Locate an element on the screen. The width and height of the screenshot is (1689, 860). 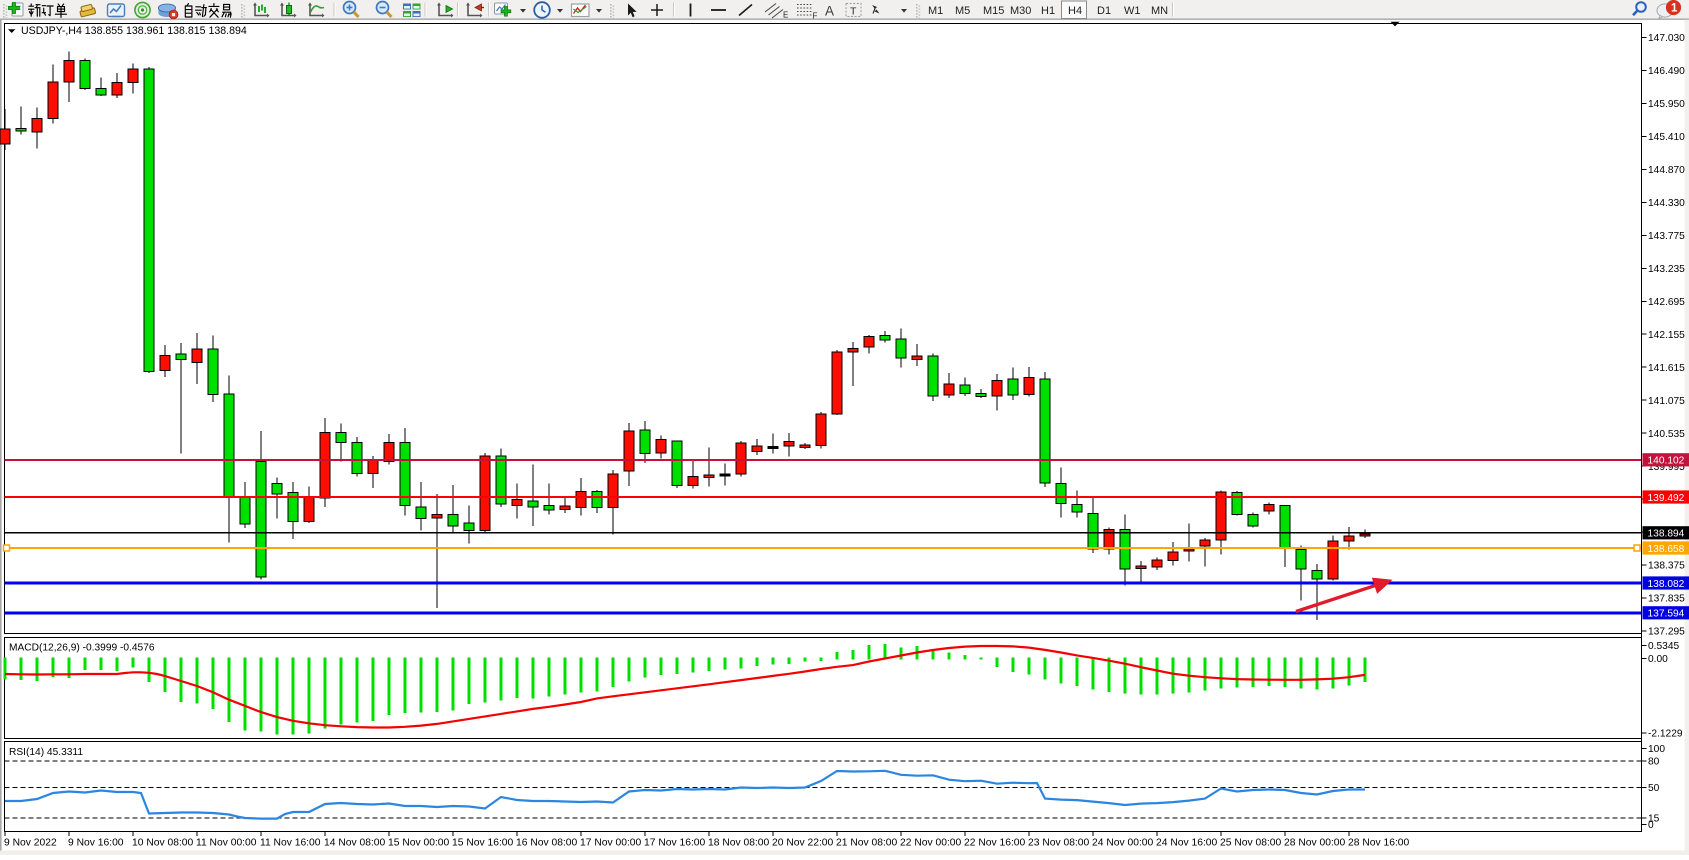
svg-text: 145.950 is located at coordinates (1666, 104).